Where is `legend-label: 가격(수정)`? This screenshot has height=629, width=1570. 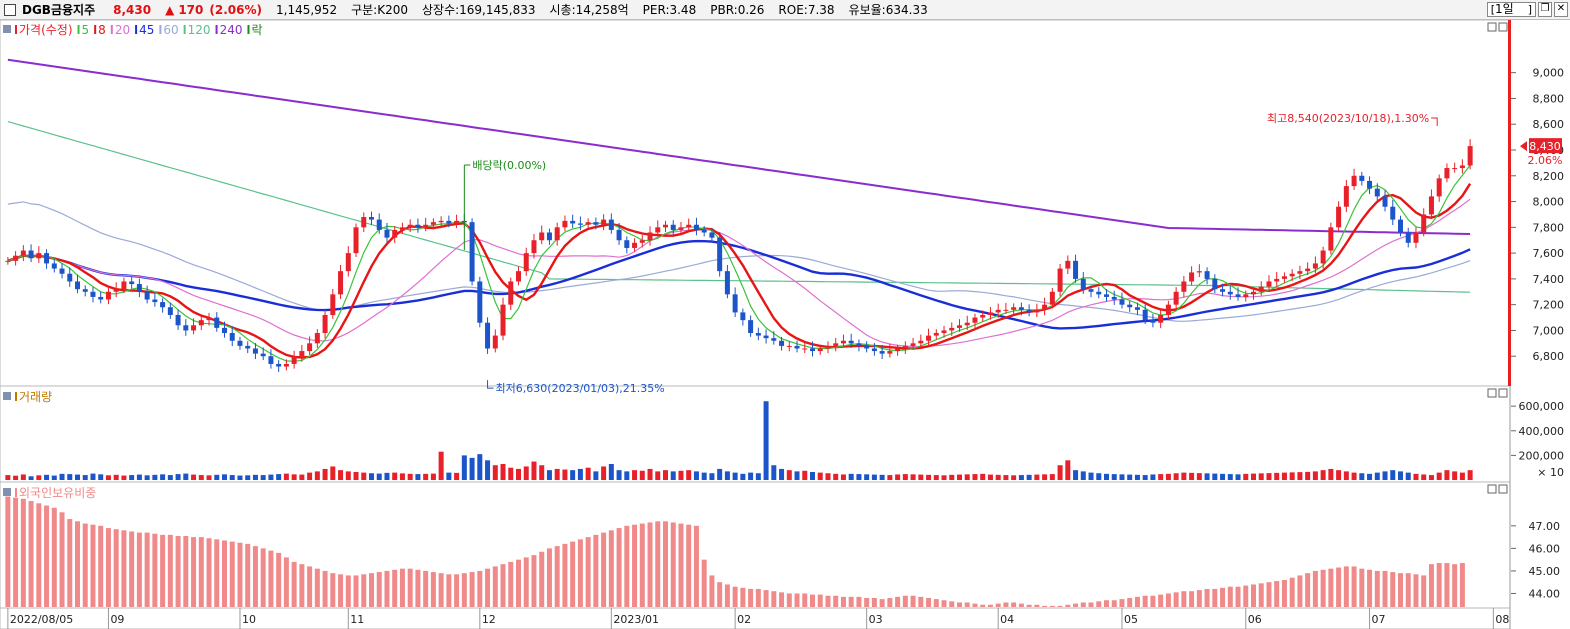
legend-label: 가격(수정) is located at coordinates (46, 30).